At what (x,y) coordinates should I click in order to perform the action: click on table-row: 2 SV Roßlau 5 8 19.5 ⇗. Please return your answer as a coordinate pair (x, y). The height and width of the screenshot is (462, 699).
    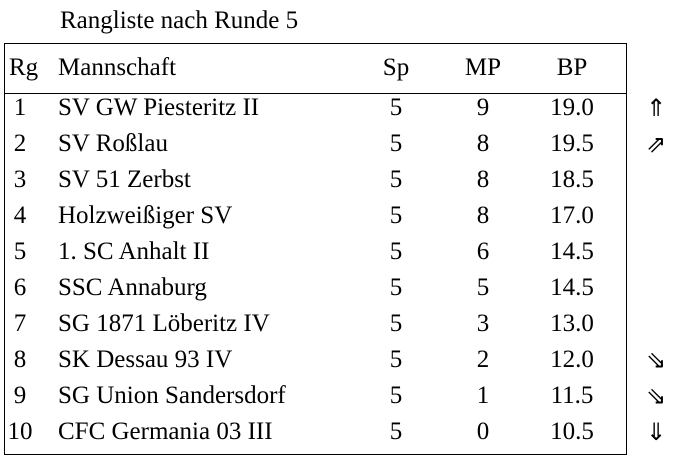
    Looking at the image, I should click on (349, 144).